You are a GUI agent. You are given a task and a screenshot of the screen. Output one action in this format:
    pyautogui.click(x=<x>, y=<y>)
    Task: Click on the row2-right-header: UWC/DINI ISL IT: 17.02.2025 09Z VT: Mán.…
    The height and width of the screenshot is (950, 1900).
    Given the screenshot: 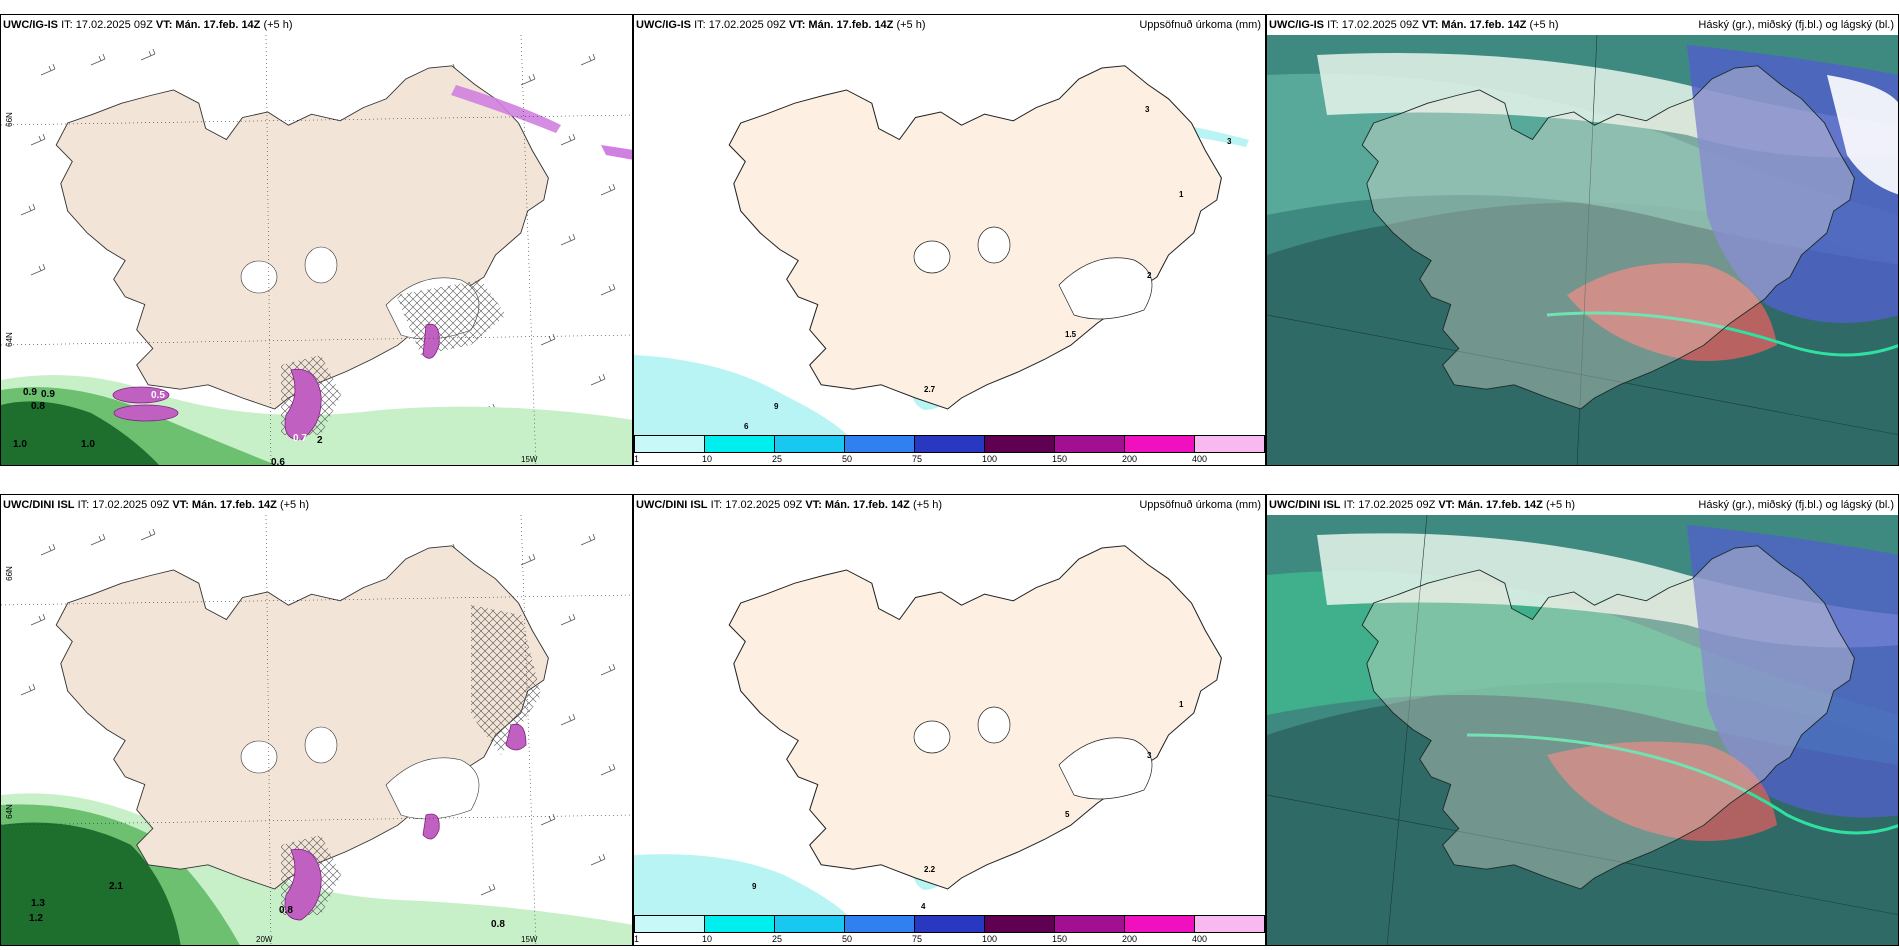 What is the action you would take?
    pyautogui.click(x=1582, y=505)
    